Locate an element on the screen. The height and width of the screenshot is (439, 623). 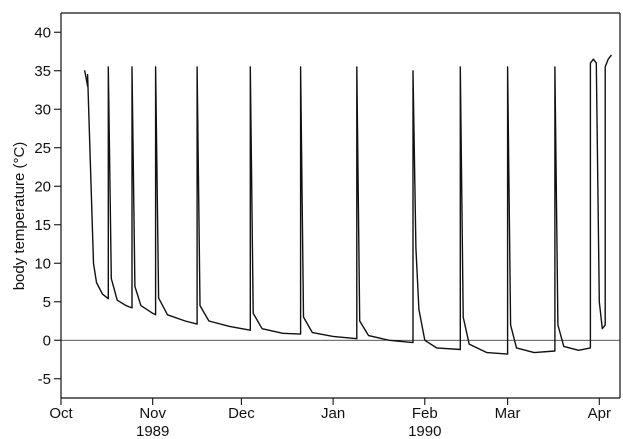
x-tick-label: Feb is located at coordinates (425, 413).